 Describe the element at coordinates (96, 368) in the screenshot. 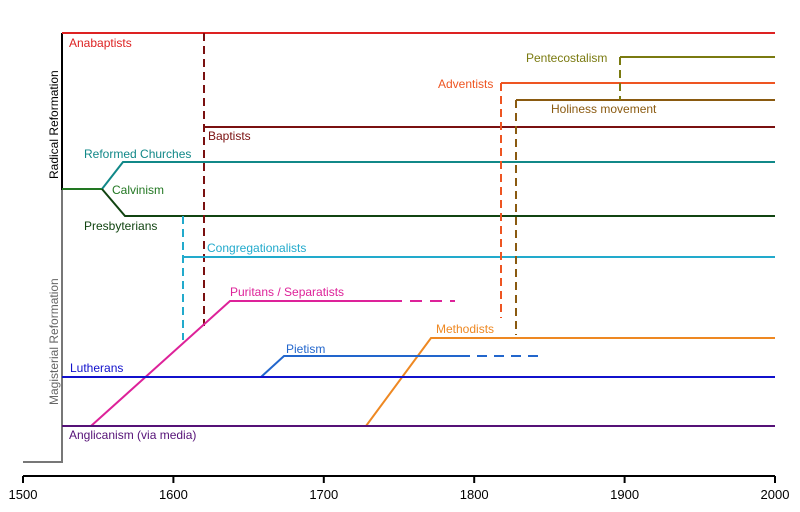

I see `lutherans-label: Lutherans` at that location.